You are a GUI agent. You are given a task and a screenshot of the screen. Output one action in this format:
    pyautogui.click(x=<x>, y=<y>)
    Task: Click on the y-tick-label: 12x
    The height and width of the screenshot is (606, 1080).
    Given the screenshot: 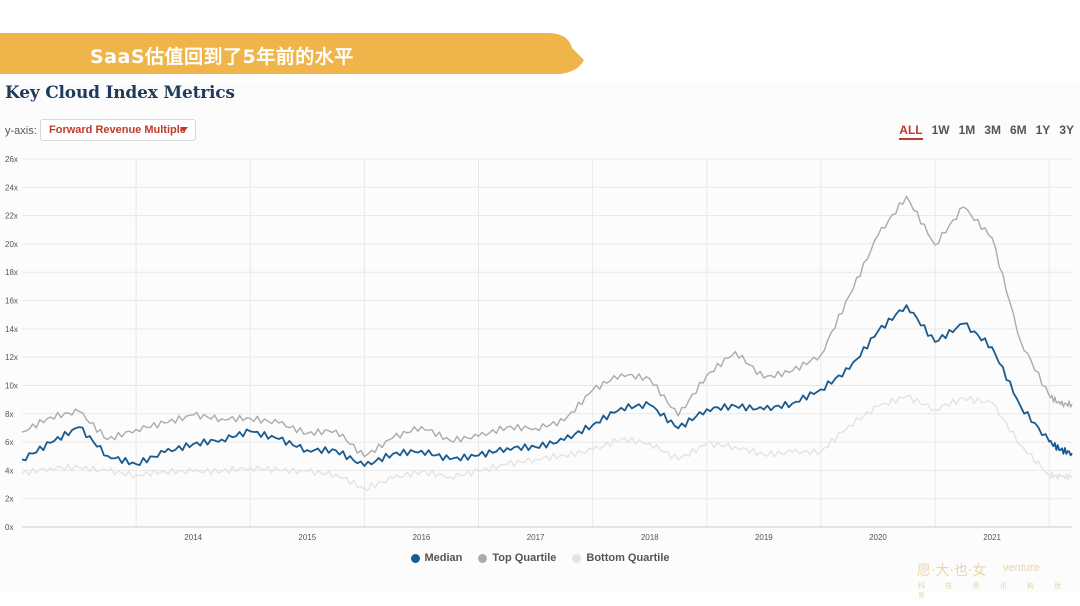 What is the action you would take?
    pyautogui.click(x=11, y=357)
    